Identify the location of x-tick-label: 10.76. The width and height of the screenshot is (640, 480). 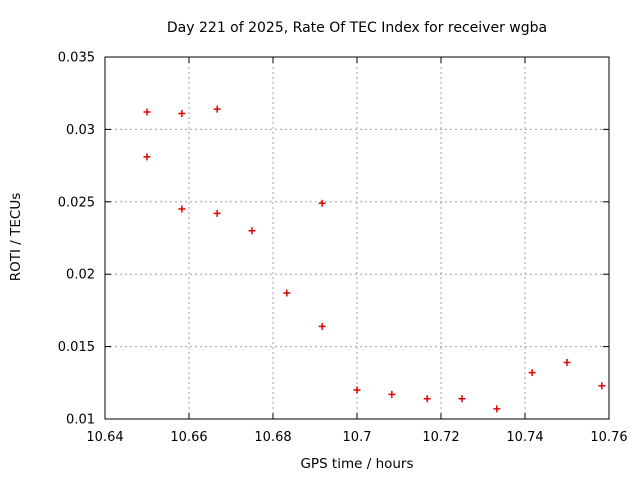
(608, 437).